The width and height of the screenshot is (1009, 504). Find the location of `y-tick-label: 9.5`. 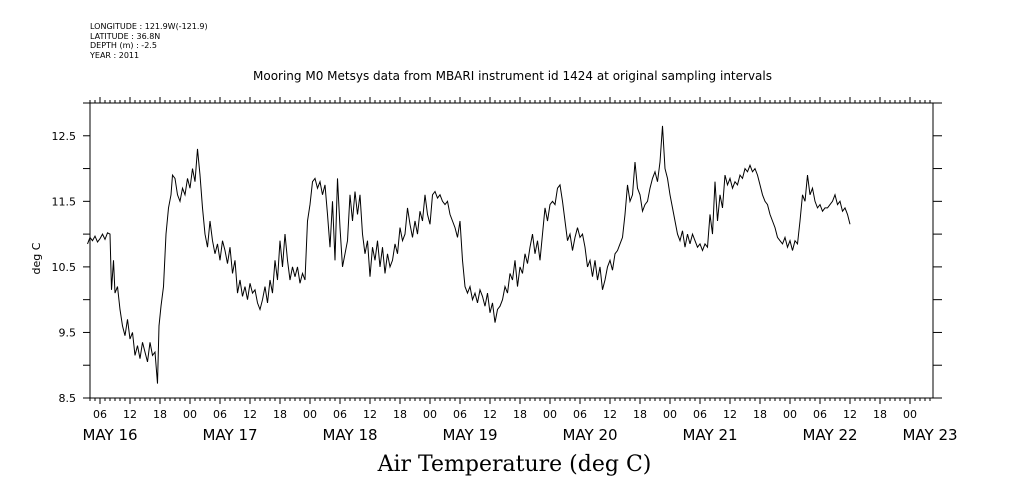

y-tick-label: 9.5 is located at coordinates (68, 332).